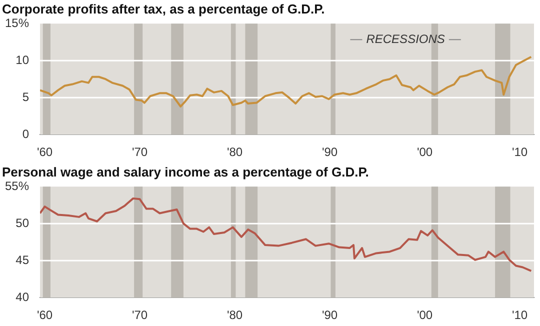 This screenshot has width=540, height=326. What do you see at coordinates (23, 297) in the screenshot?
I see `y-tick-label: 40` at bounding box center [23, 297].